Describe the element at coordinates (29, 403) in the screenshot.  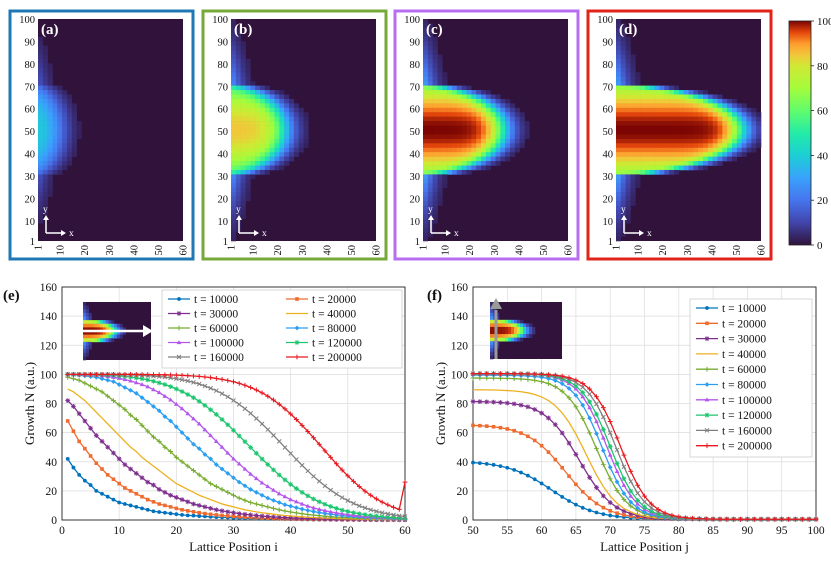
I see `y-axis-label: Growth N (a.u.)` at that location.